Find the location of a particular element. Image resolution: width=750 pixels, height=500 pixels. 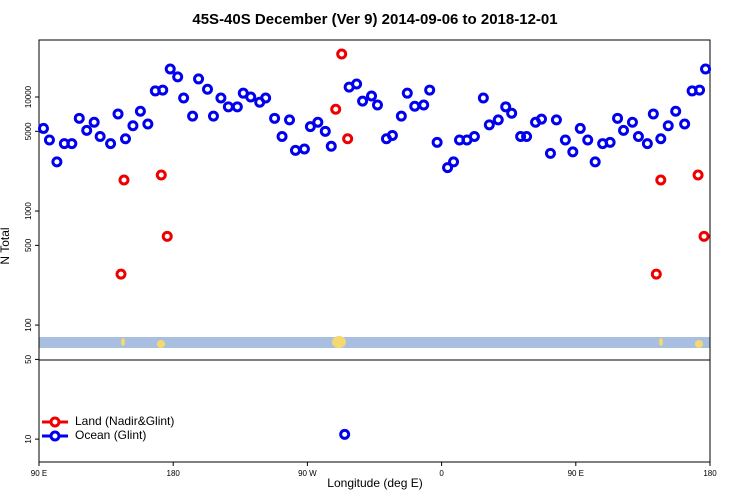

x-tick-label: 90 E is located at coordinates (39, 473).